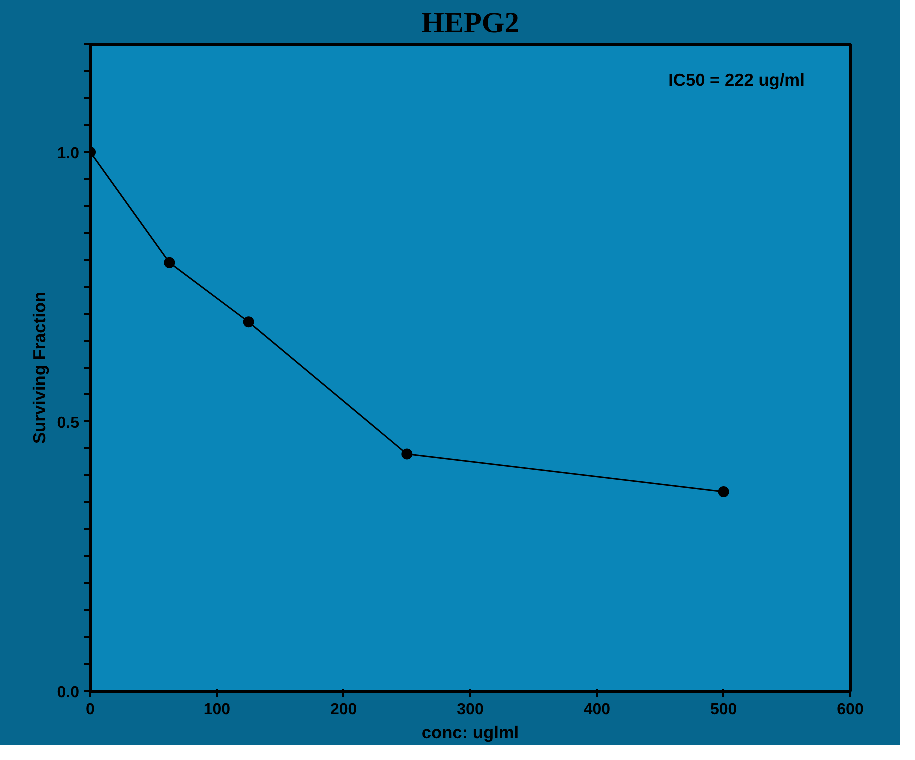 The image size is (915, 760). Describe the element at coordinates (39, 368) in the screenshot. I see `y-axis-title: Surviving Fraction` at that location.